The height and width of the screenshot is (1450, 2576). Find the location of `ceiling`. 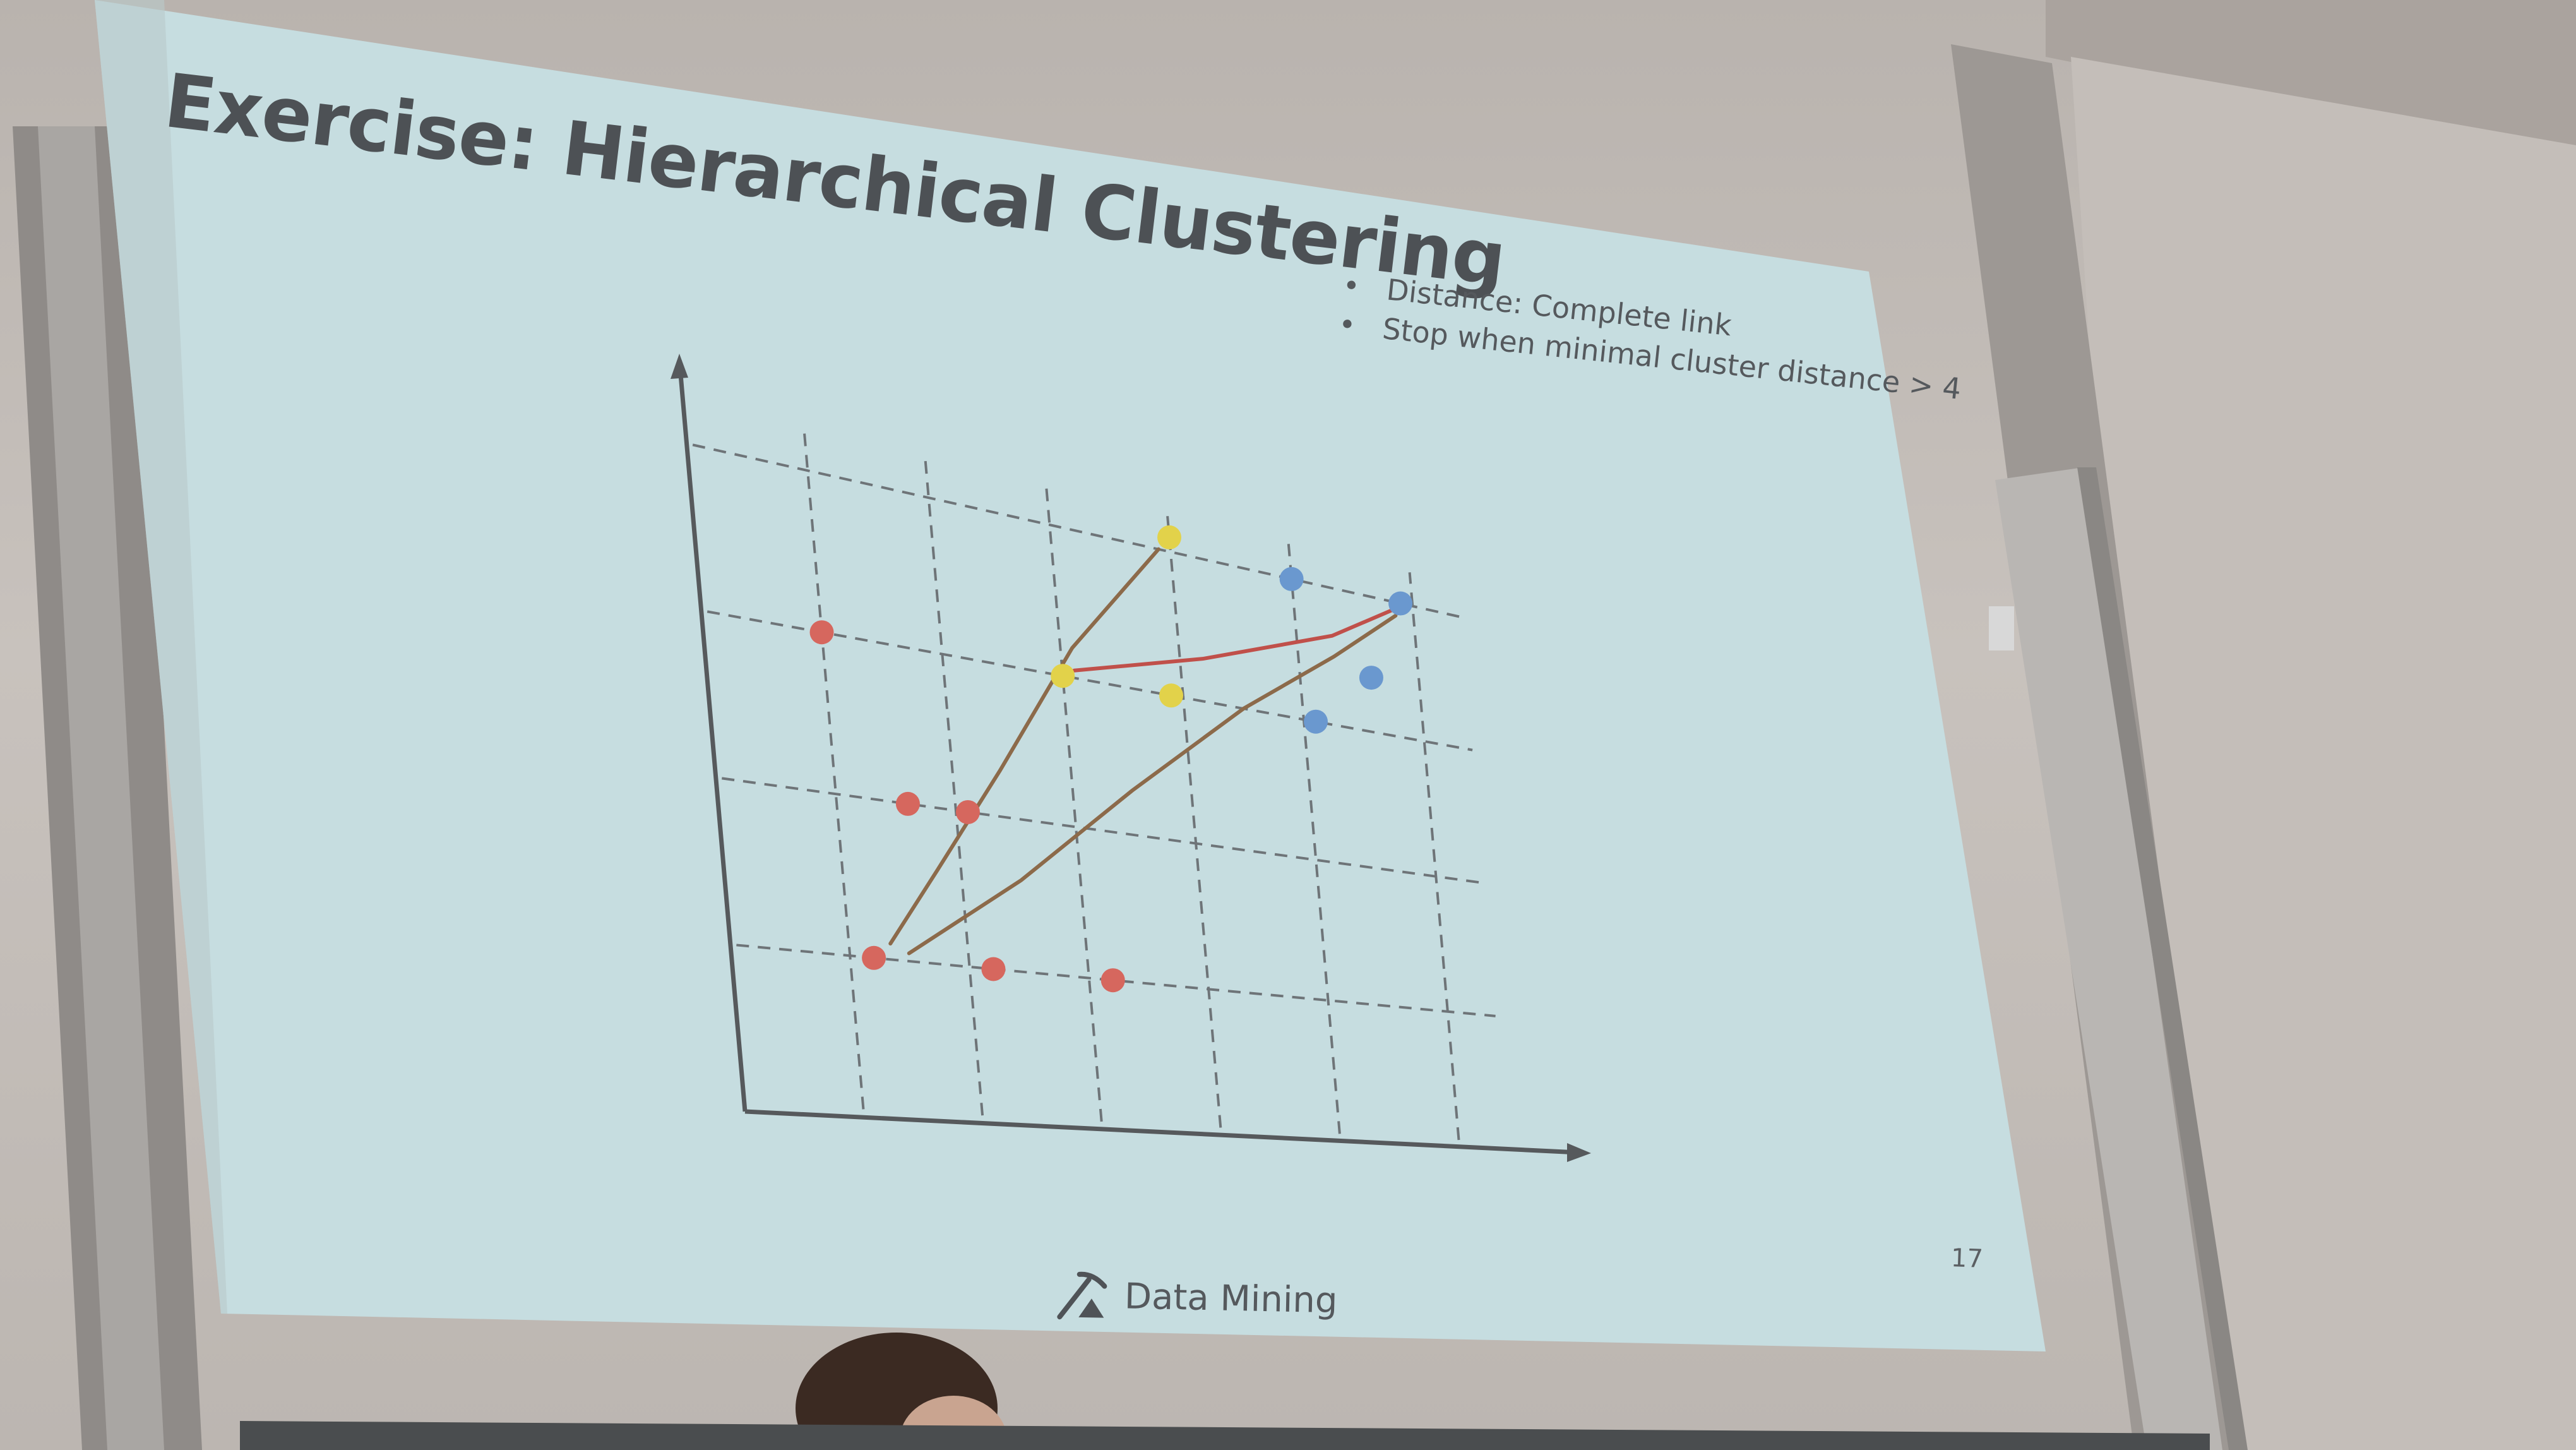

ceiling is located at coordinates (1288, 82).